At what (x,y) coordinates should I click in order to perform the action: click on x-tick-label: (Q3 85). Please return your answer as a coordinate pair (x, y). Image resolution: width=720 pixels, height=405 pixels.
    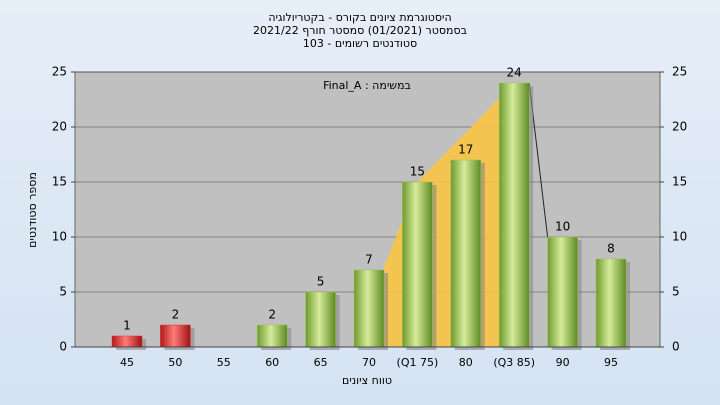
    Looking at the image, I should click on (514, 362).